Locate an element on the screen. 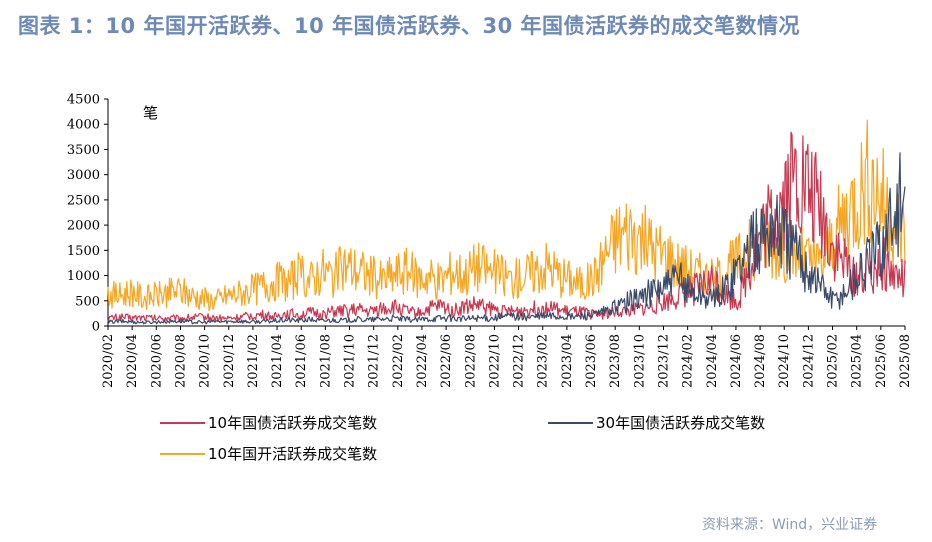 This screenshot has height=542, width=932. source-note: 资料来源：Wind，兴业证券 is located at coordinates (790, 525).